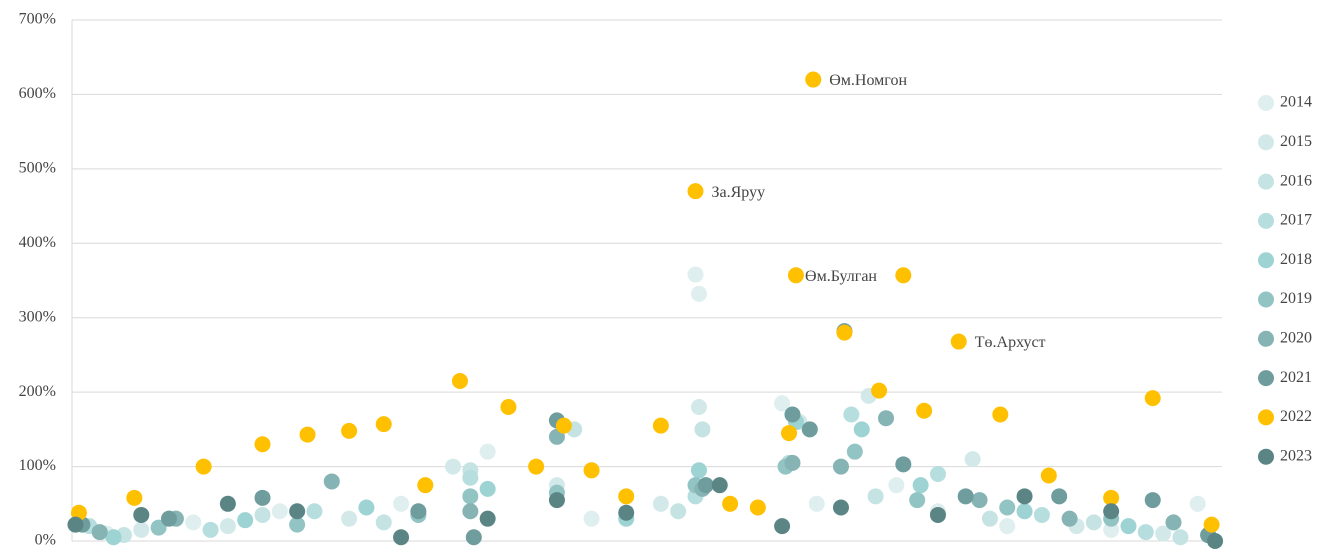  I want to click on legend-label: 2022, so click(1296, 416).